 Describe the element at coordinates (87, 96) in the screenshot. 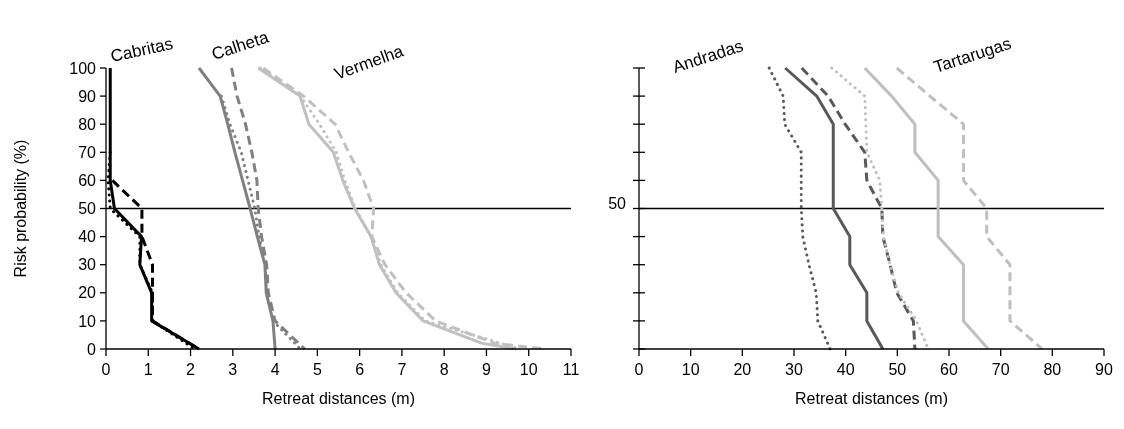

I see `y-tick-label: 90` at that location.